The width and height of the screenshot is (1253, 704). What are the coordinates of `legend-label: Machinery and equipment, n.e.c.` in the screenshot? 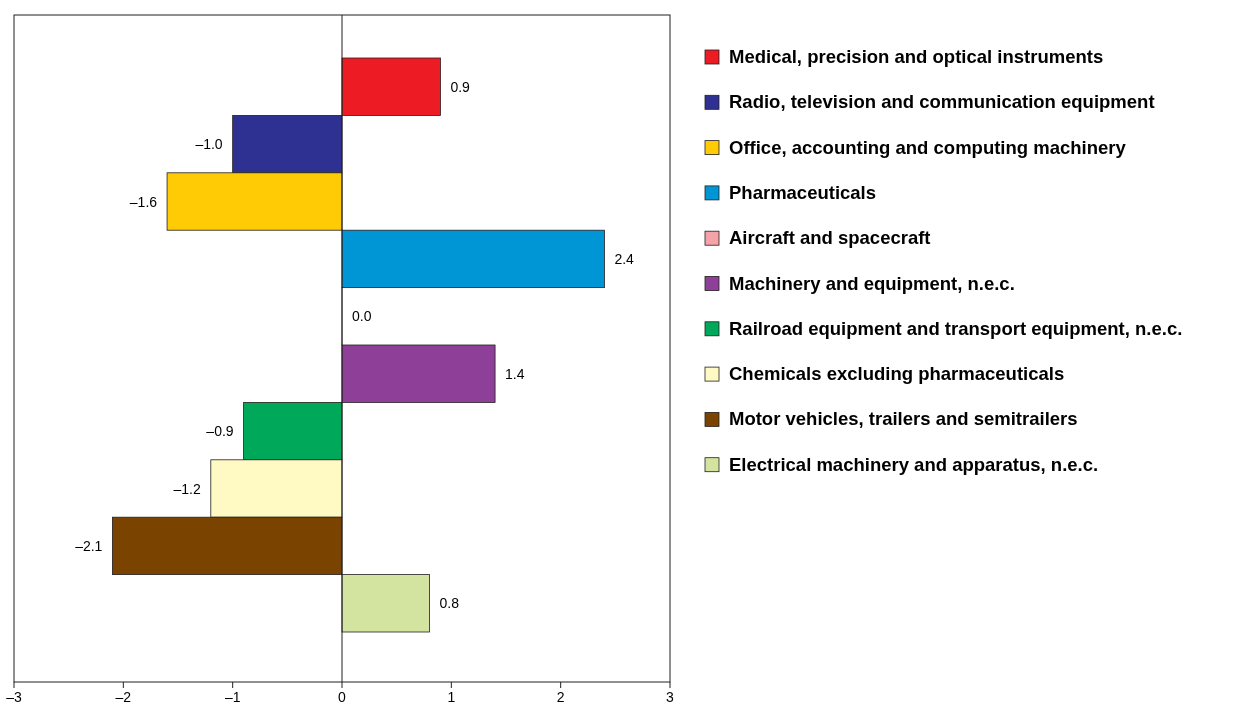 It's located at (872, 283).